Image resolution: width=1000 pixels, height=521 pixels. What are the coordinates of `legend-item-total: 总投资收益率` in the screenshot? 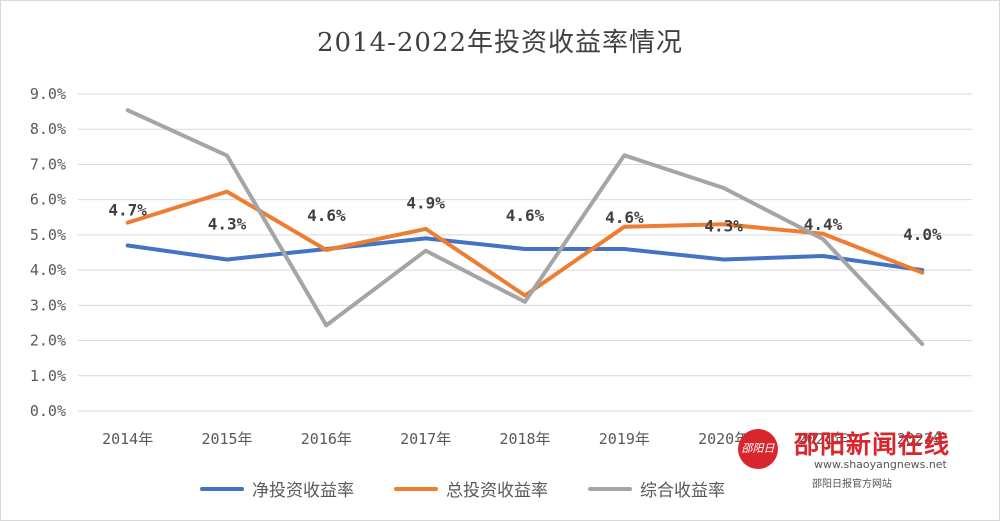 It's located at (471, 488).